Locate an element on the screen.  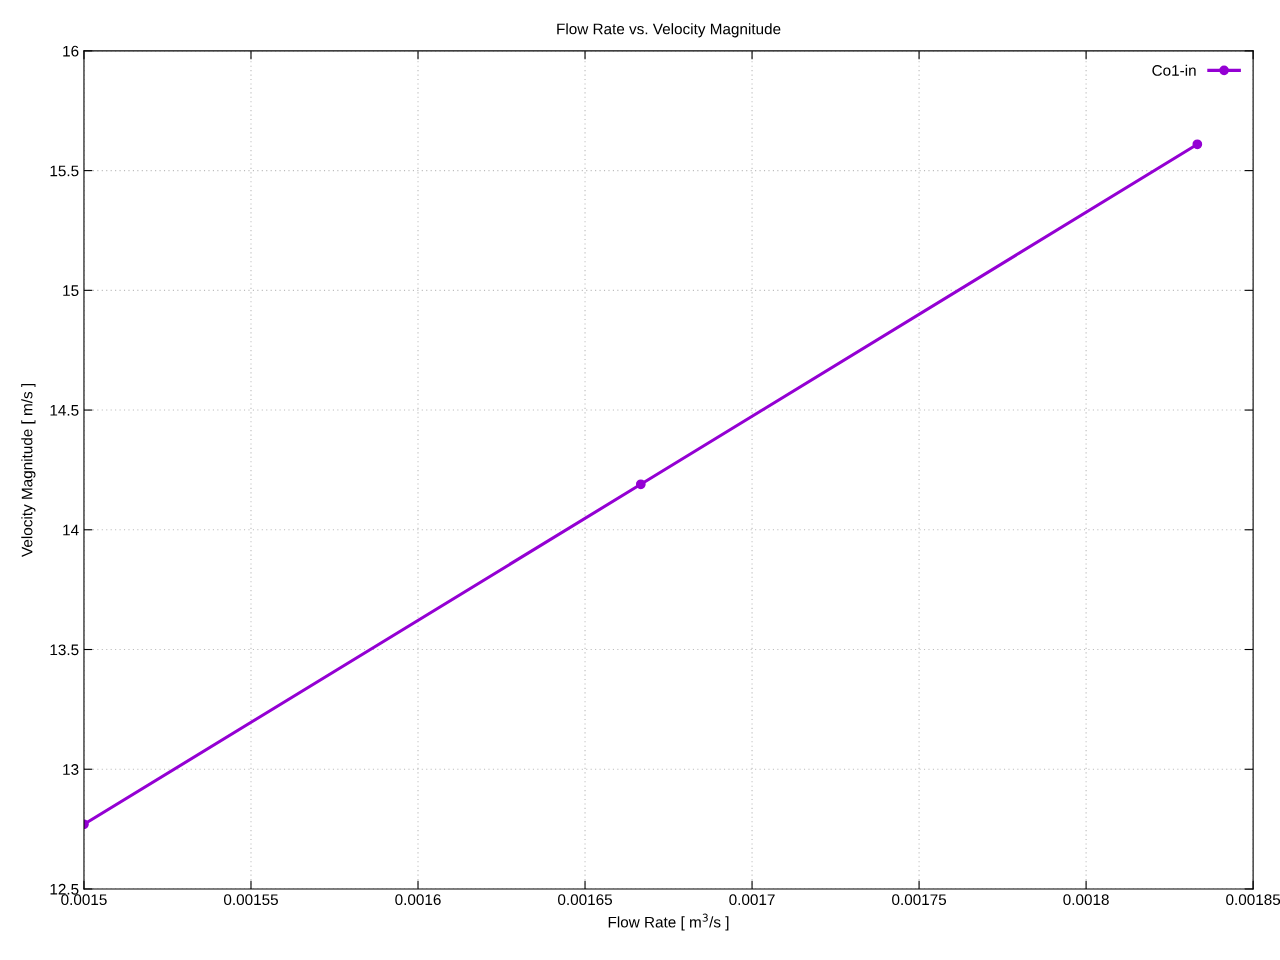
y-tick-label: 15 is located at coordinates (71, 291).